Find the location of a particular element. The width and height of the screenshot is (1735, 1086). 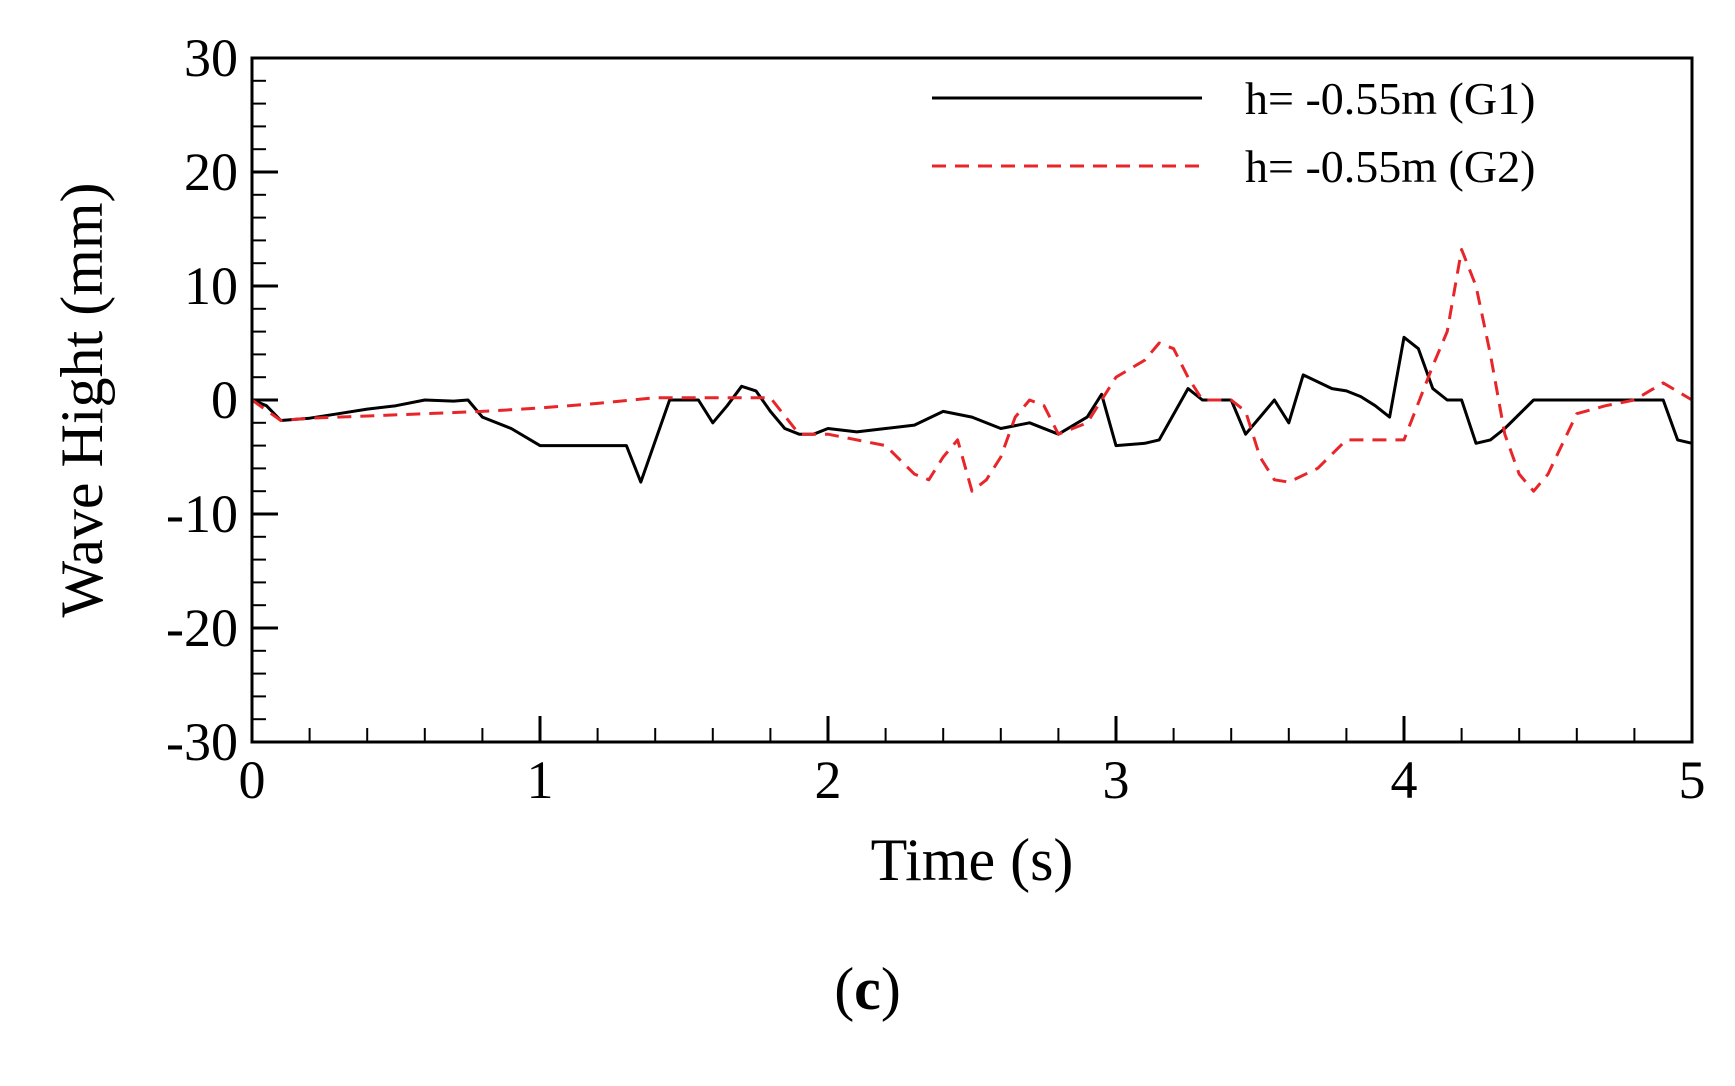

caption-open-paren: ( is located at coordinates (844, 989).